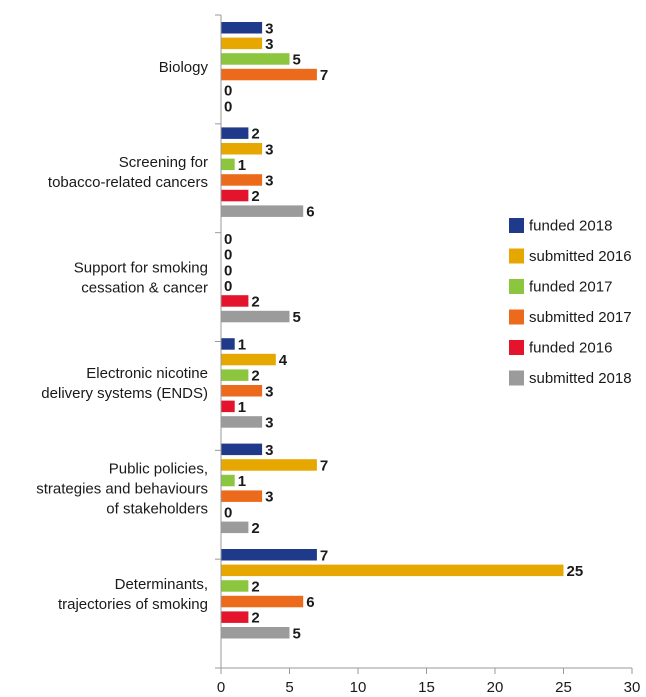  I want to click on x-tick-label: 20, so click(495, 687).